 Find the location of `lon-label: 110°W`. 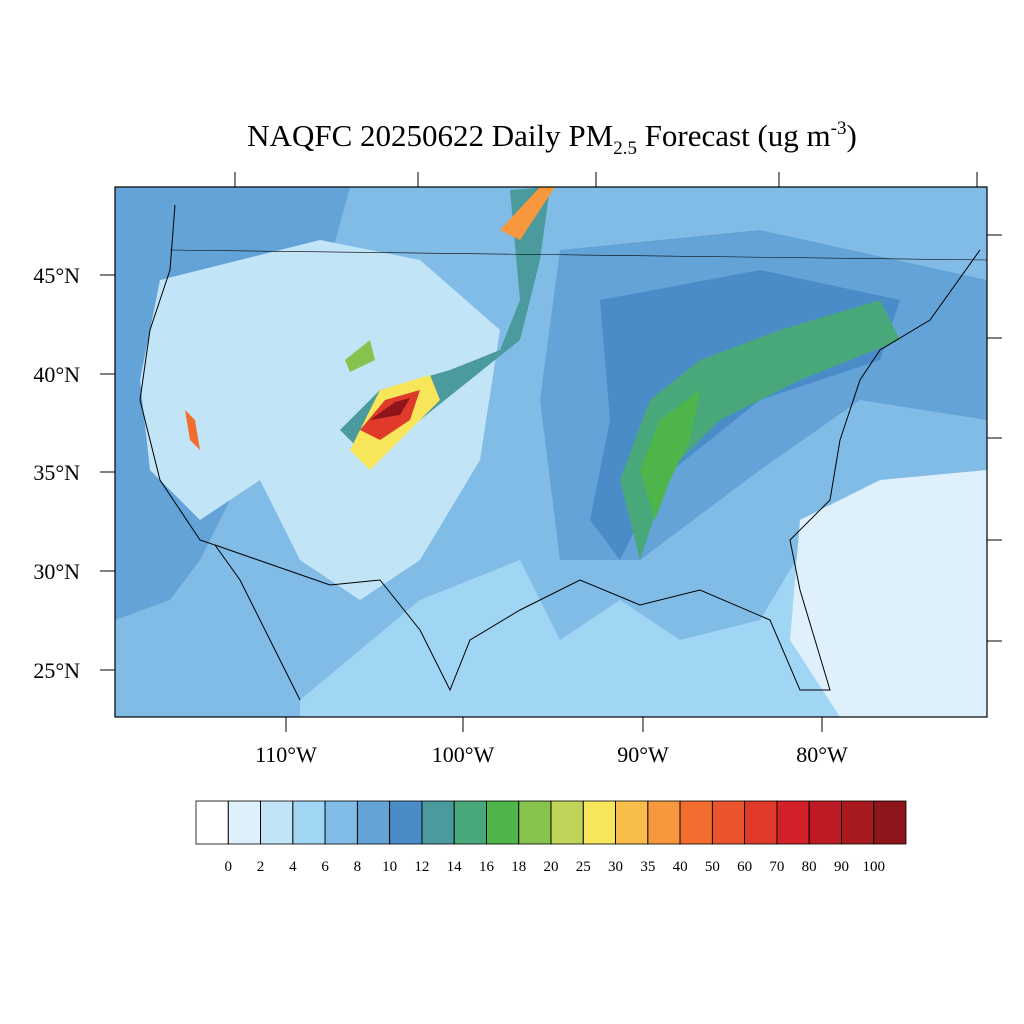

lon-label: 110°W is located at coordinates (286, 754).